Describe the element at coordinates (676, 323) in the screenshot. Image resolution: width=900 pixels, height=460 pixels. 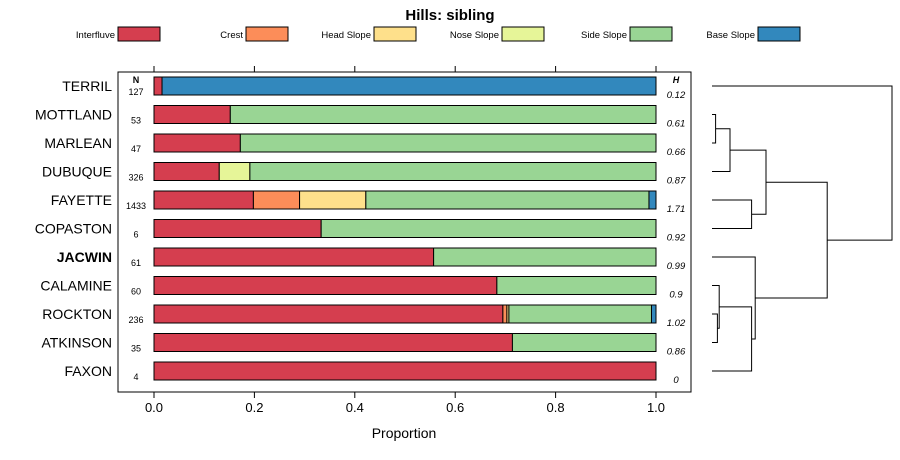
I see `h-value: 1.02` at that location.